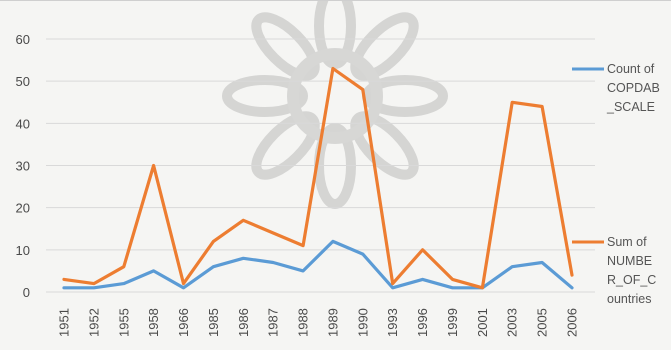 The image size is (671, 350). Describe the element at coordinates (243, 322) in the screenshot. I see `x-tick-label: 1986` at that location.